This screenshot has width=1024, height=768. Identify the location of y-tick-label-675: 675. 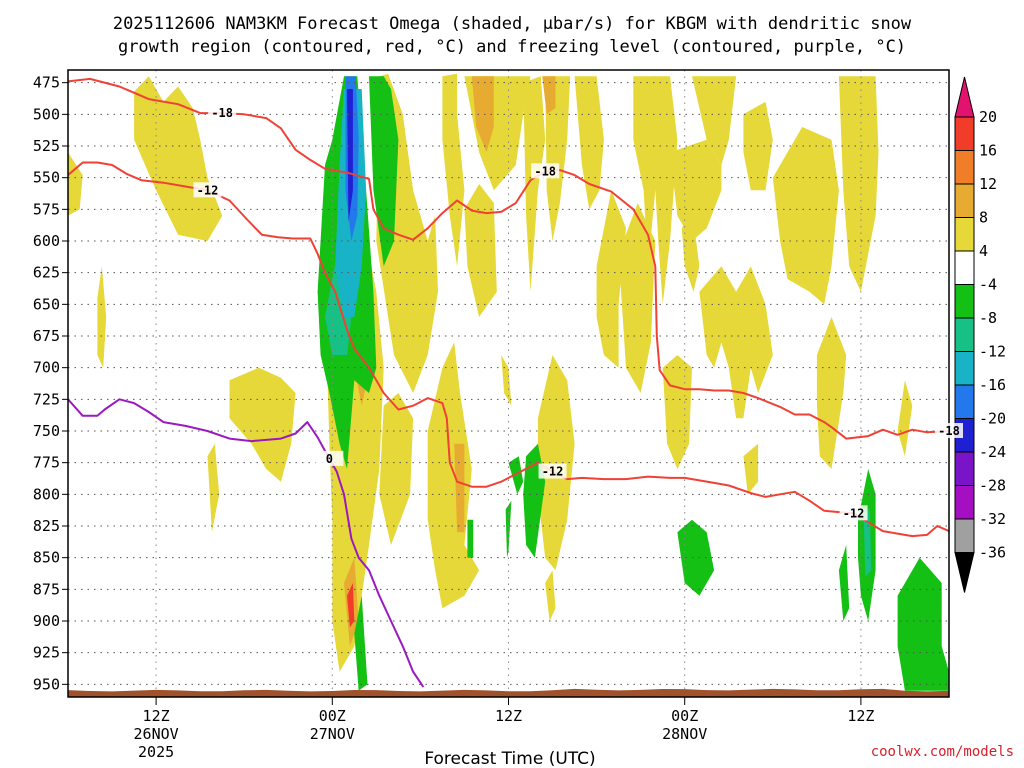
(46, 336).